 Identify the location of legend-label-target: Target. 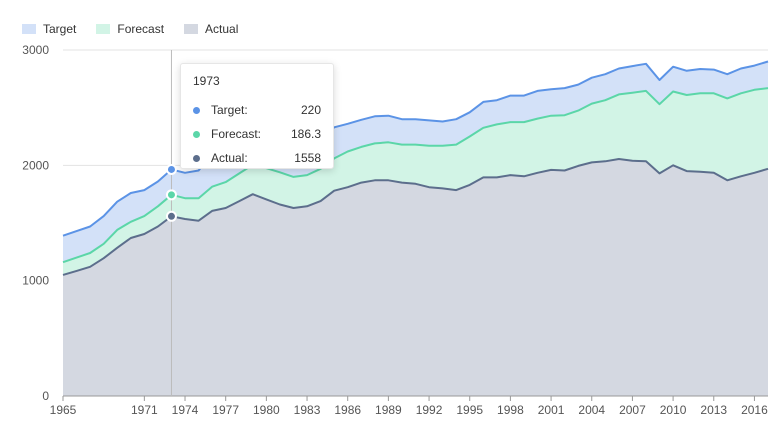
(60, 29).